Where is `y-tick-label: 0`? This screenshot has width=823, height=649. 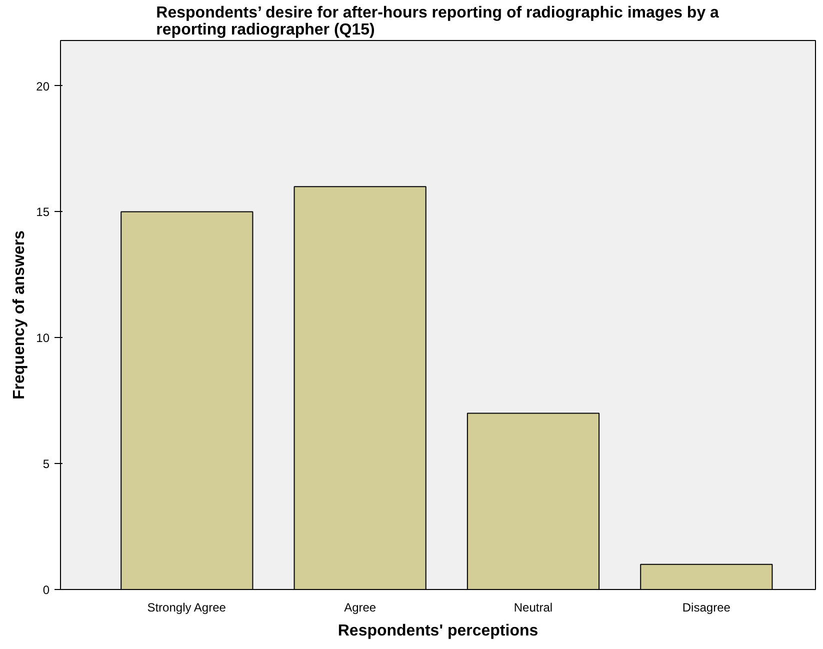
y-tick-label: 0 is located at coordinates (46, 590).